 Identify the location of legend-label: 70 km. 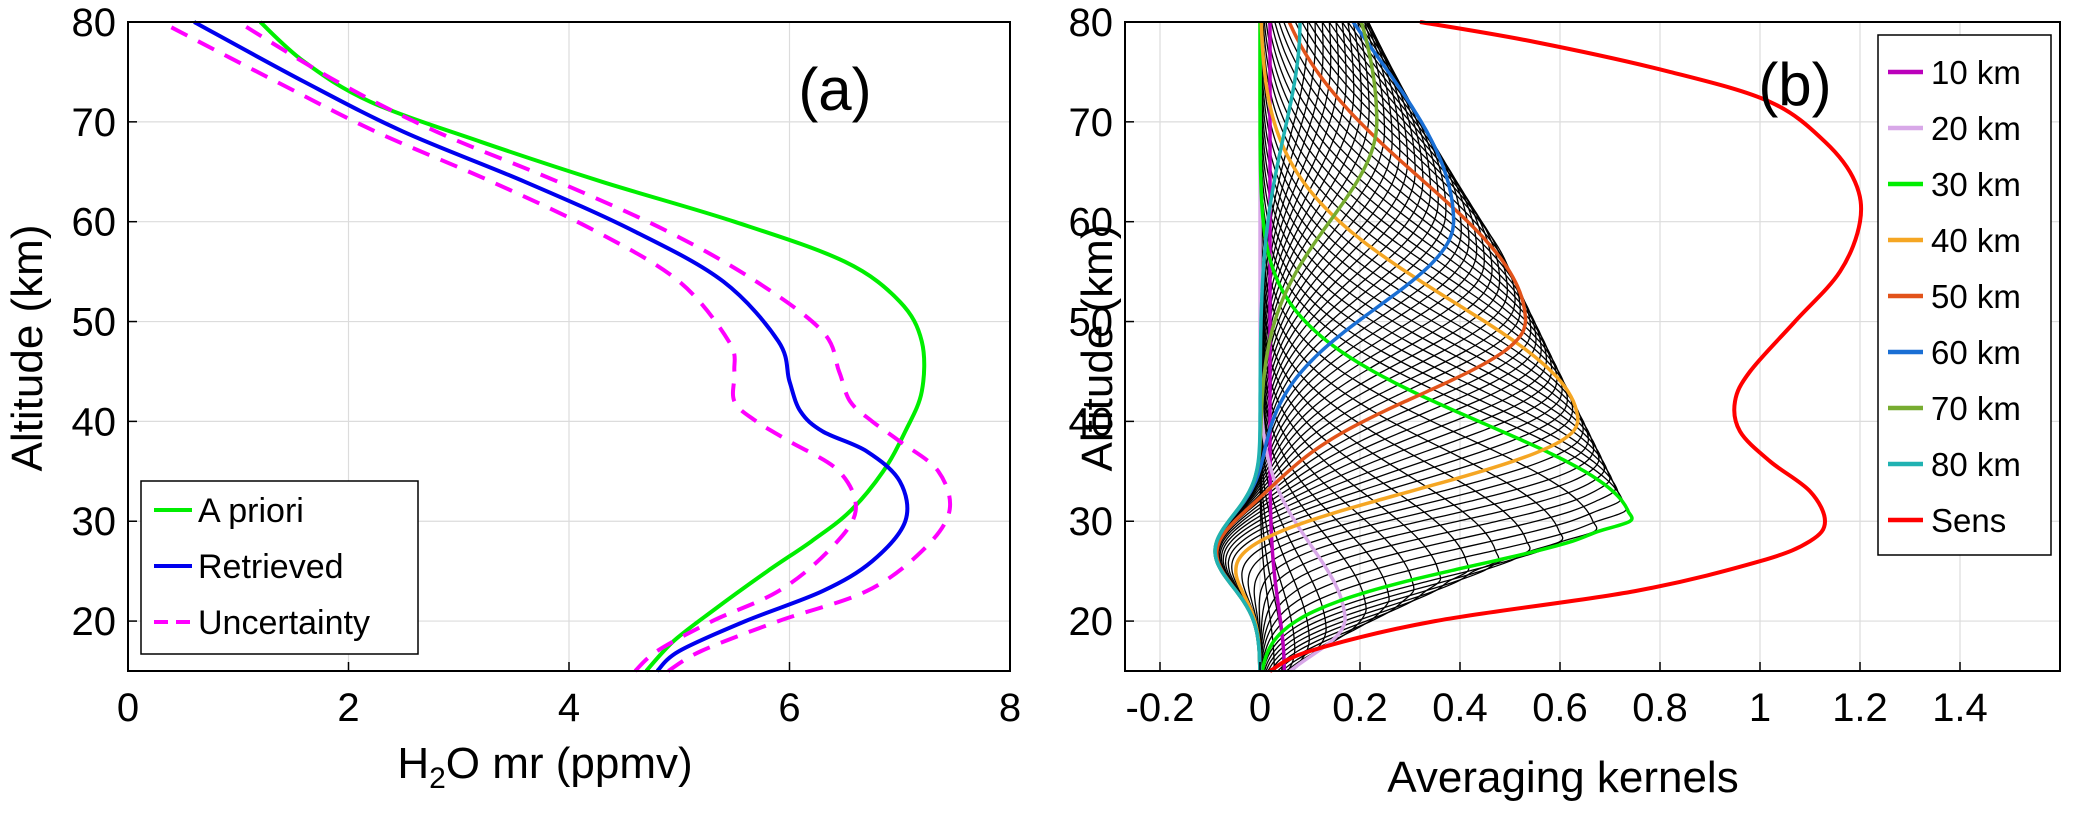
(1976, 408).